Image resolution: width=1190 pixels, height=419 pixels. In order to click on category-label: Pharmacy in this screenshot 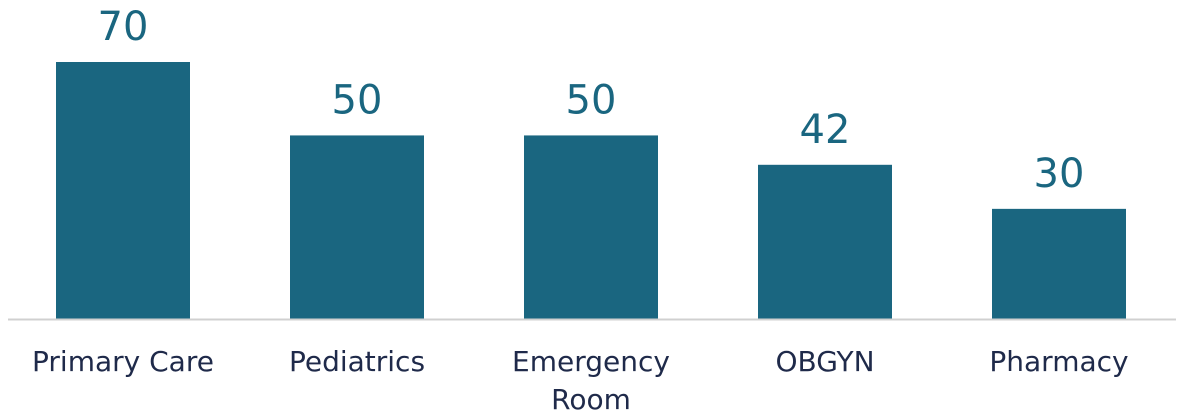, I will do `click(1058, 361)`.